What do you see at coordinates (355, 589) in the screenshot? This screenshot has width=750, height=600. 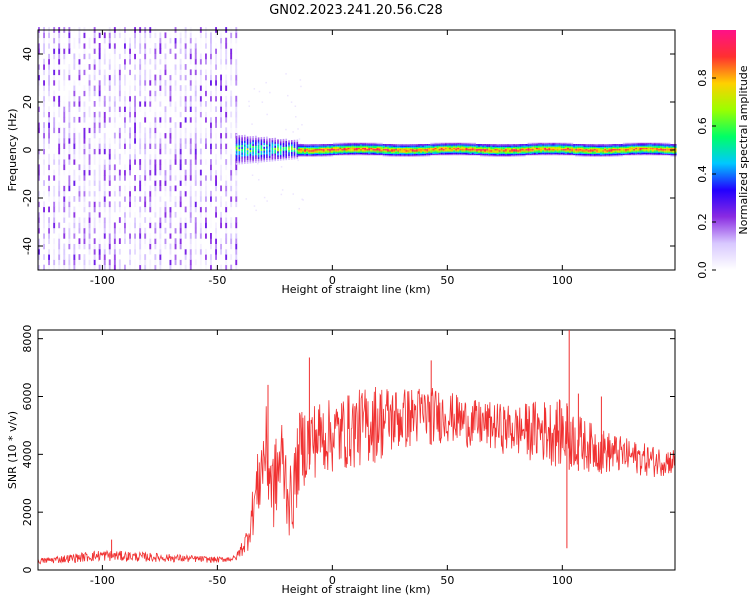 I see `snr-x-label: Height of straight line (km)` at bounding box center [355, 589].